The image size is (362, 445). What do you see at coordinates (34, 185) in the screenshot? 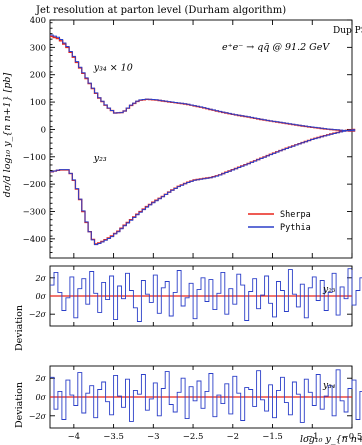
I see `main-y-tick-label: −200` at bounding box center [34, 185].